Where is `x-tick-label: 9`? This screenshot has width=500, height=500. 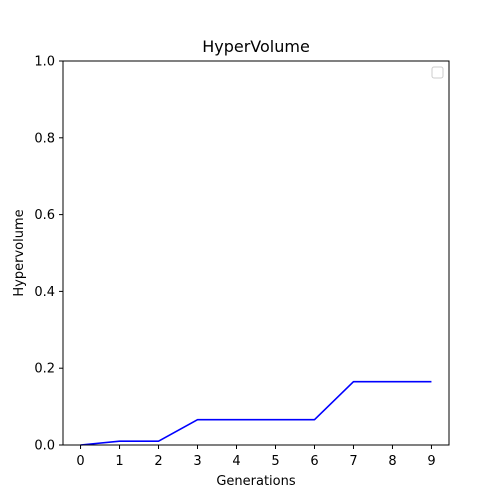
x-tick-label: 9 is located at coordinates (431, 461).